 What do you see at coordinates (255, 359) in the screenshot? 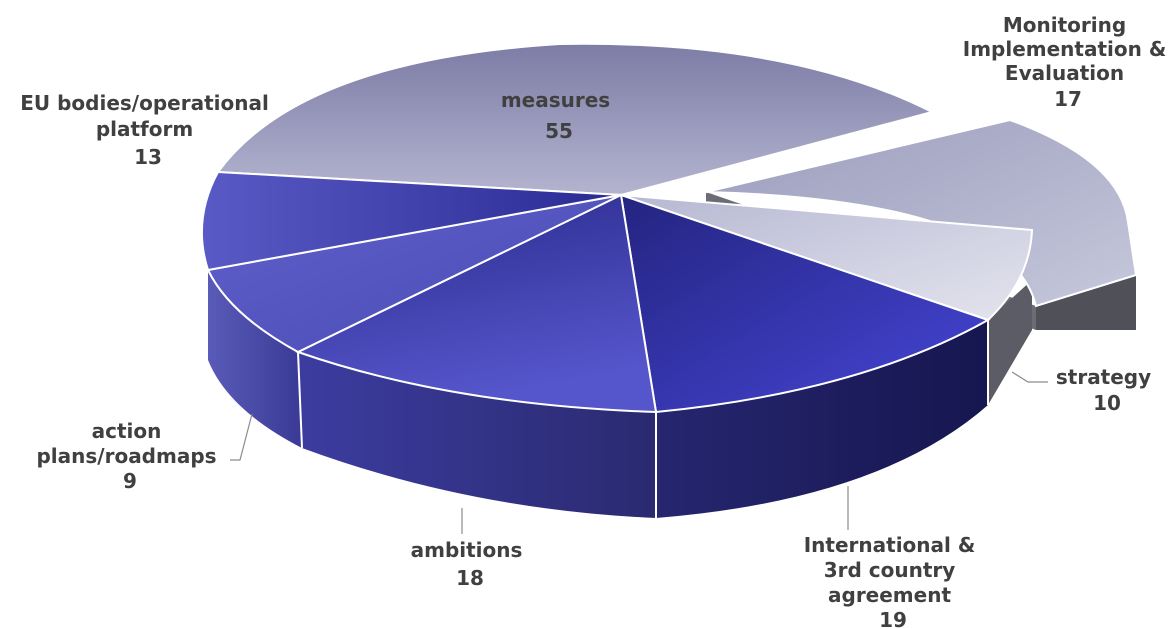
I see `pie-side-action` at bounding box center [255, 359].